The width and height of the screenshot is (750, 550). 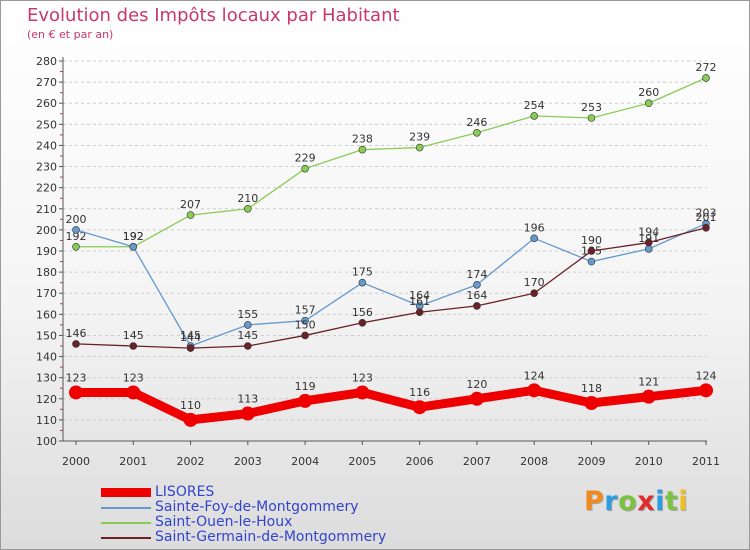 What do you see at coordinates (476, 274) in the screenshot?
I see `data-label: 174` at bounding box center [476, 274].